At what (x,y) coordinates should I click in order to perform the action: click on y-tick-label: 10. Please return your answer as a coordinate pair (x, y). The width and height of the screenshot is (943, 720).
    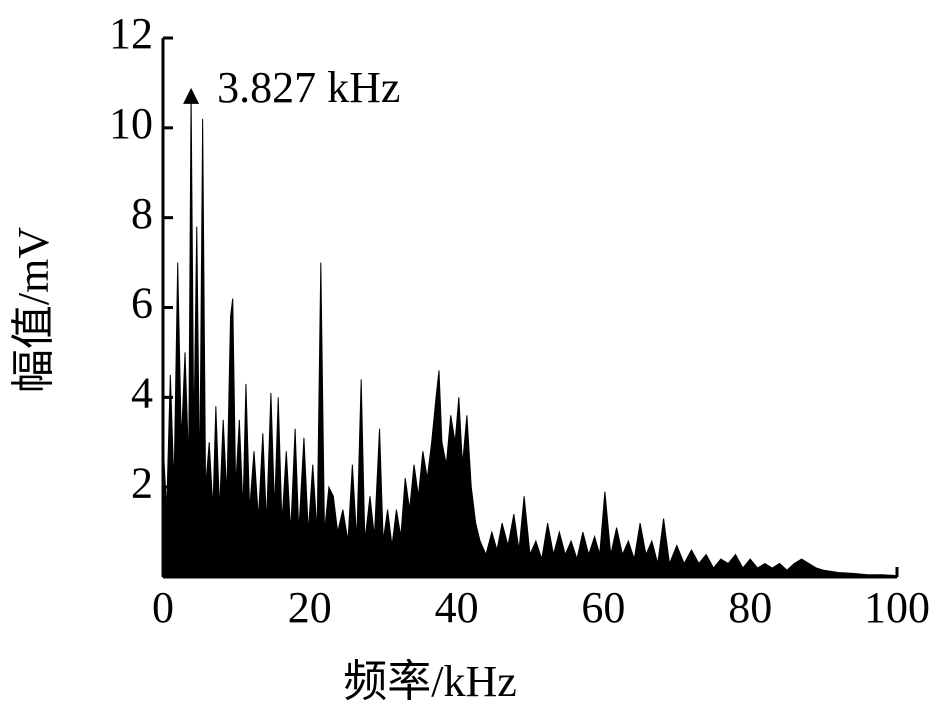
    Looking at the image, I should click on (131, 123).